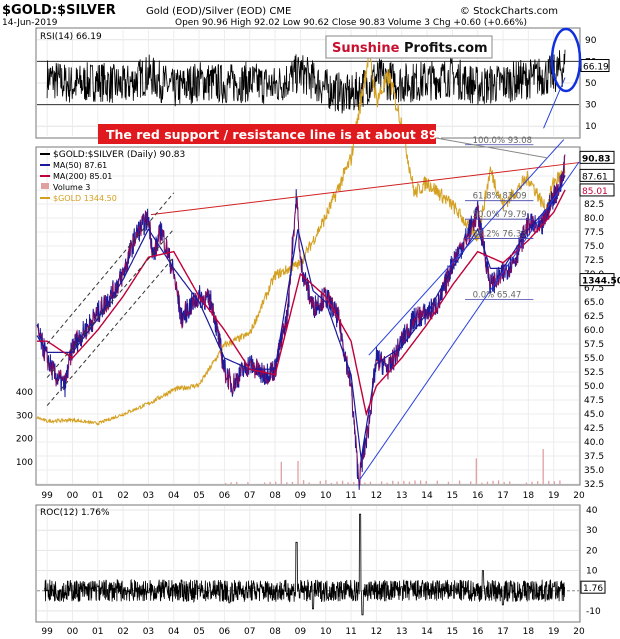  I want to click on annotation-box, so click(267, 134).